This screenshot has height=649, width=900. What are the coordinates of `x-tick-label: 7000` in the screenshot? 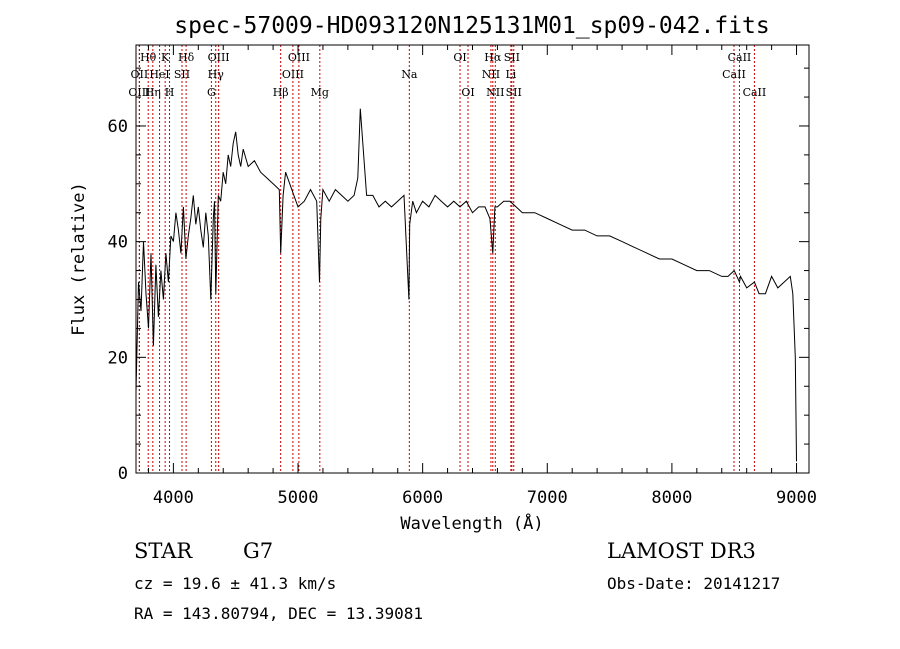 It's located at (547, 498).